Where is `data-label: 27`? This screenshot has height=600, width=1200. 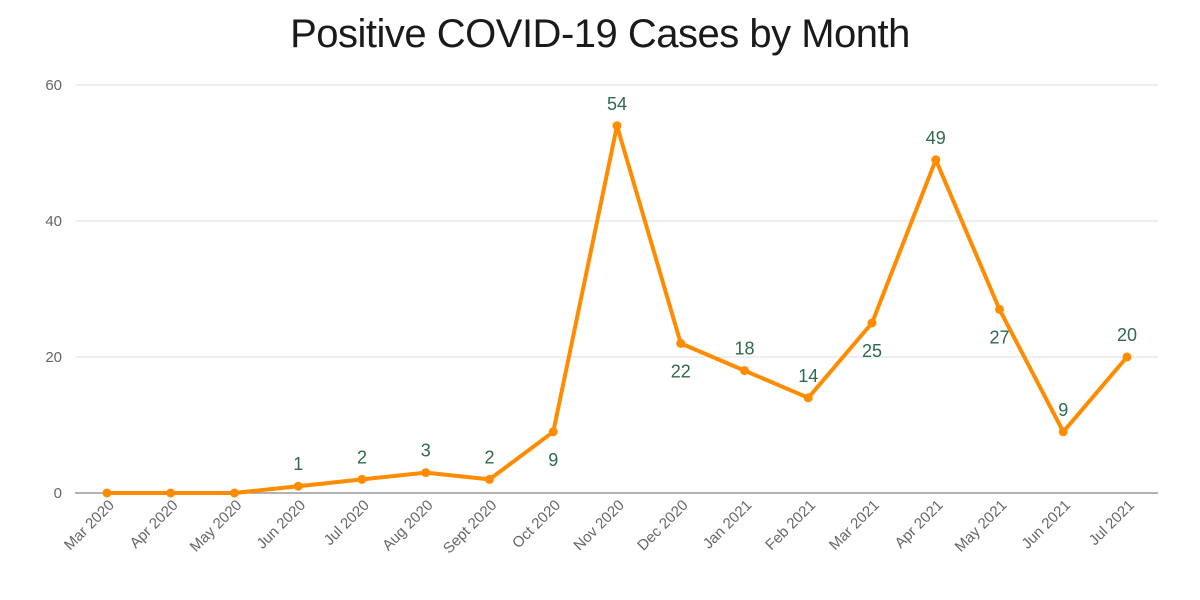 data-label: 27 is located at coordinates (999, 337).